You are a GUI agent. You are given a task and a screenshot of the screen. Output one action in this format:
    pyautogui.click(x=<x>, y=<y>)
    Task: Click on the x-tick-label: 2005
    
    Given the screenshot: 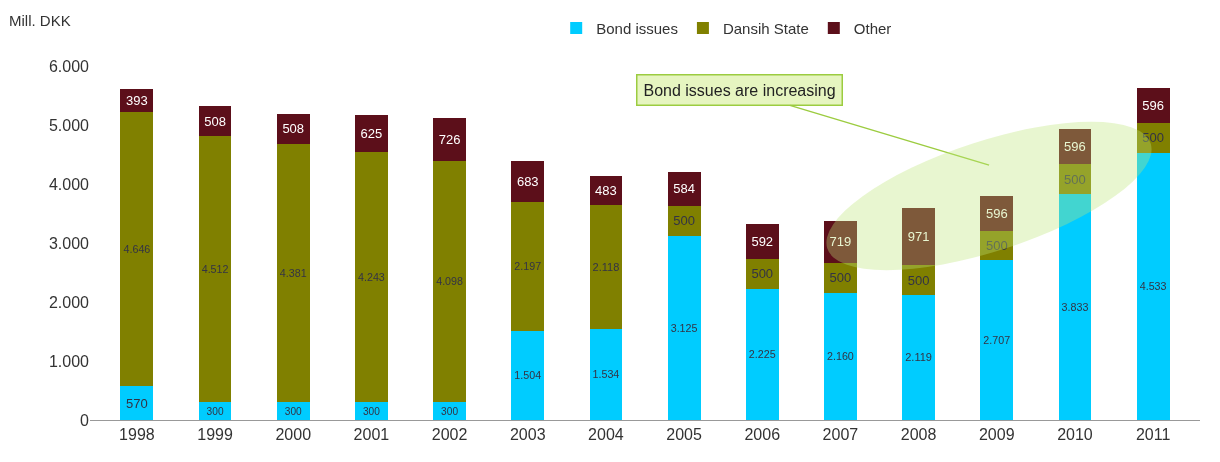 What is the action you would take?
    pyautogui.click(x=684, y=435)
    